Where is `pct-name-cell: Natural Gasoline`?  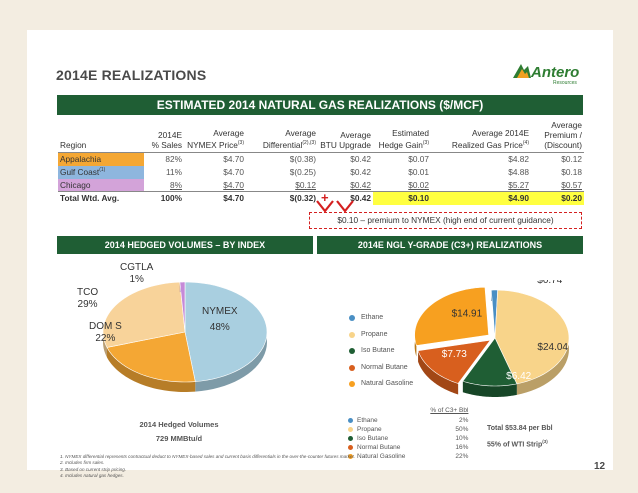 pct-name-cell: Natural Gasoline is located at coordinates (376, 456).